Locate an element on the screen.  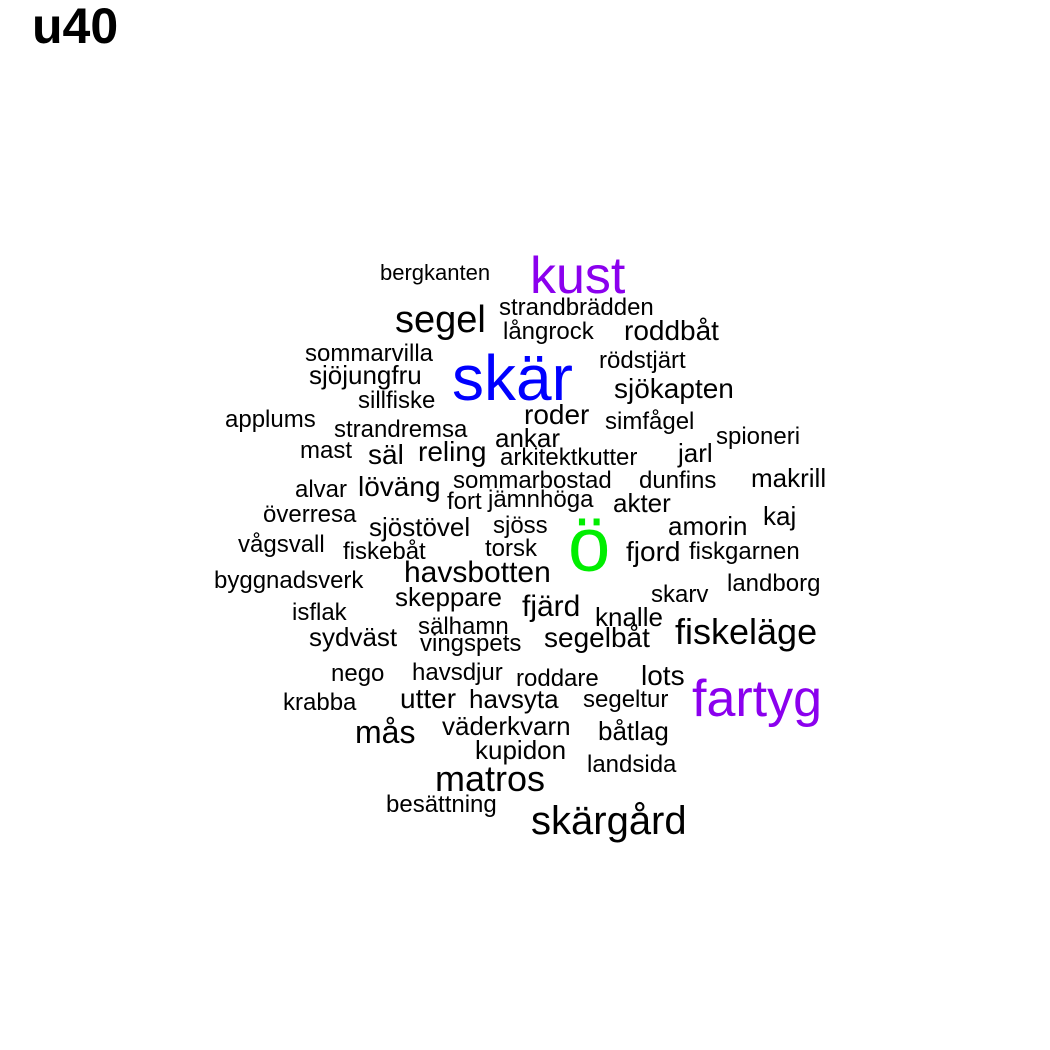
word-jarl: jarl is located at coordinates (695, 453).